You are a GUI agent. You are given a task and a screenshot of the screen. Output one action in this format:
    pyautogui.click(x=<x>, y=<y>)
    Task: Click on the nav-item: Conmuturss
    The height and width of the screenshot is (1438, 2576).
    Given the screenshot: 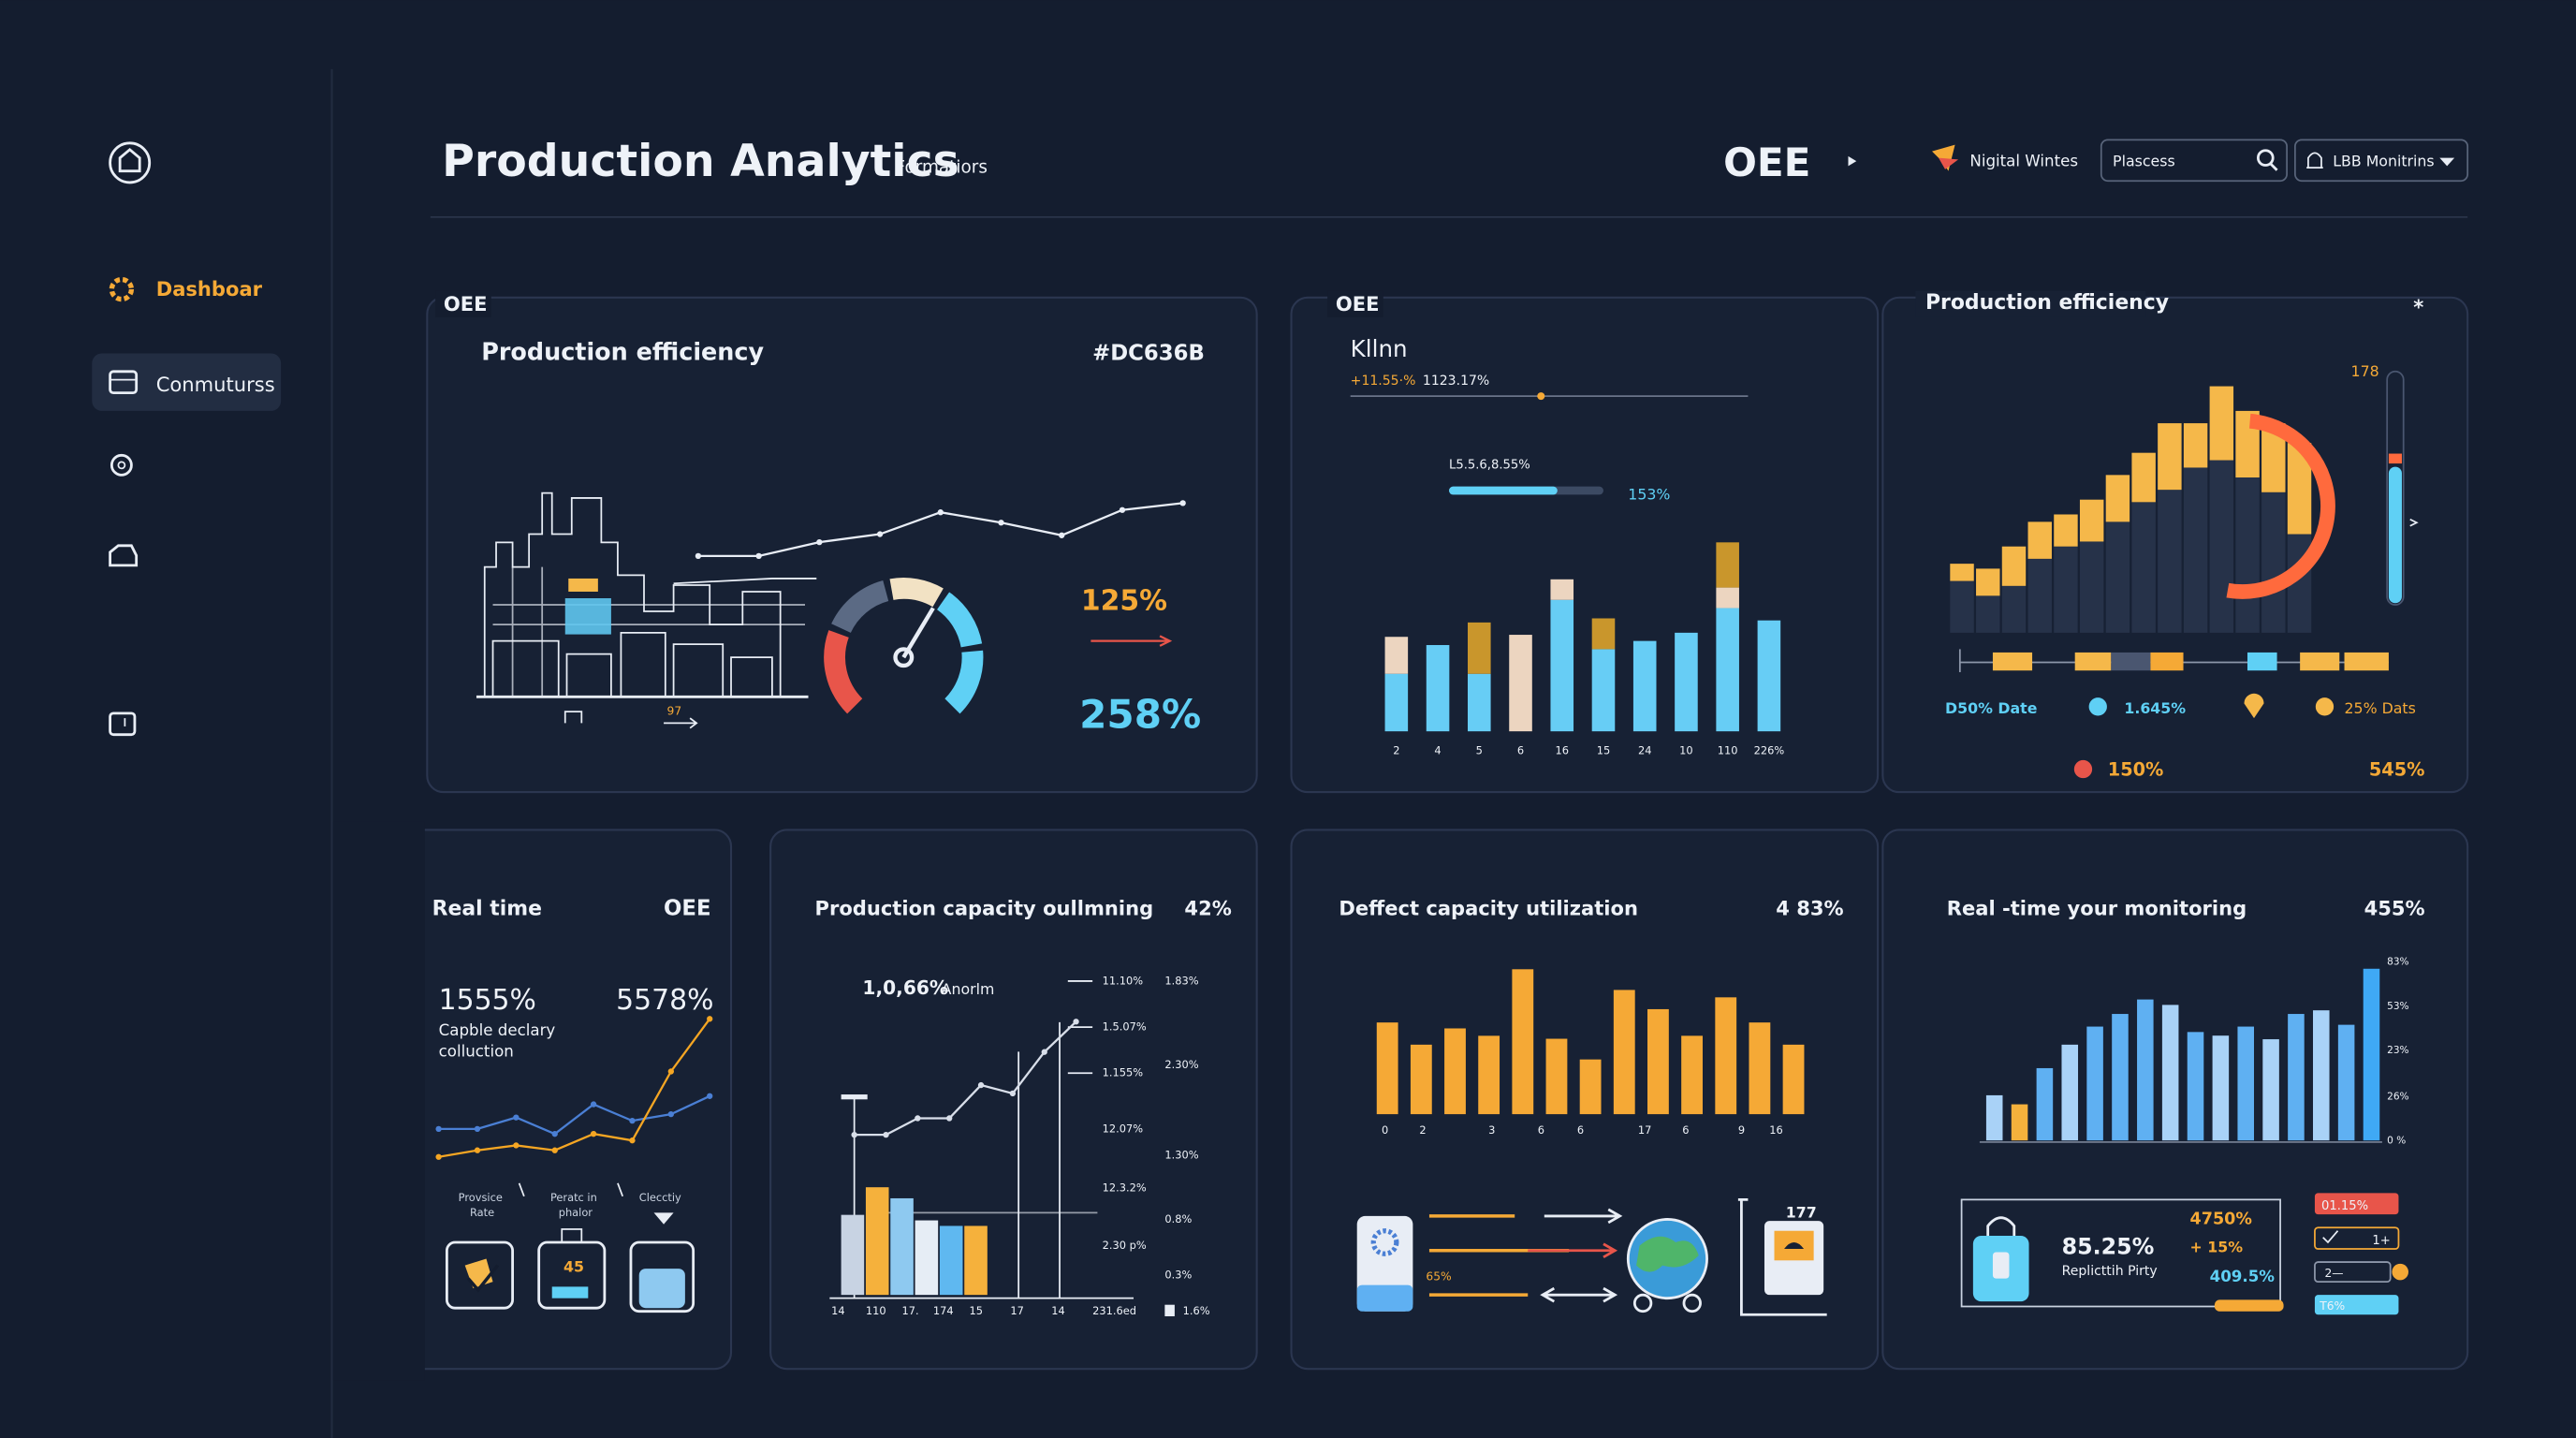 What is the action you would take?
    pyautogui.click(x=187, y=382)
    